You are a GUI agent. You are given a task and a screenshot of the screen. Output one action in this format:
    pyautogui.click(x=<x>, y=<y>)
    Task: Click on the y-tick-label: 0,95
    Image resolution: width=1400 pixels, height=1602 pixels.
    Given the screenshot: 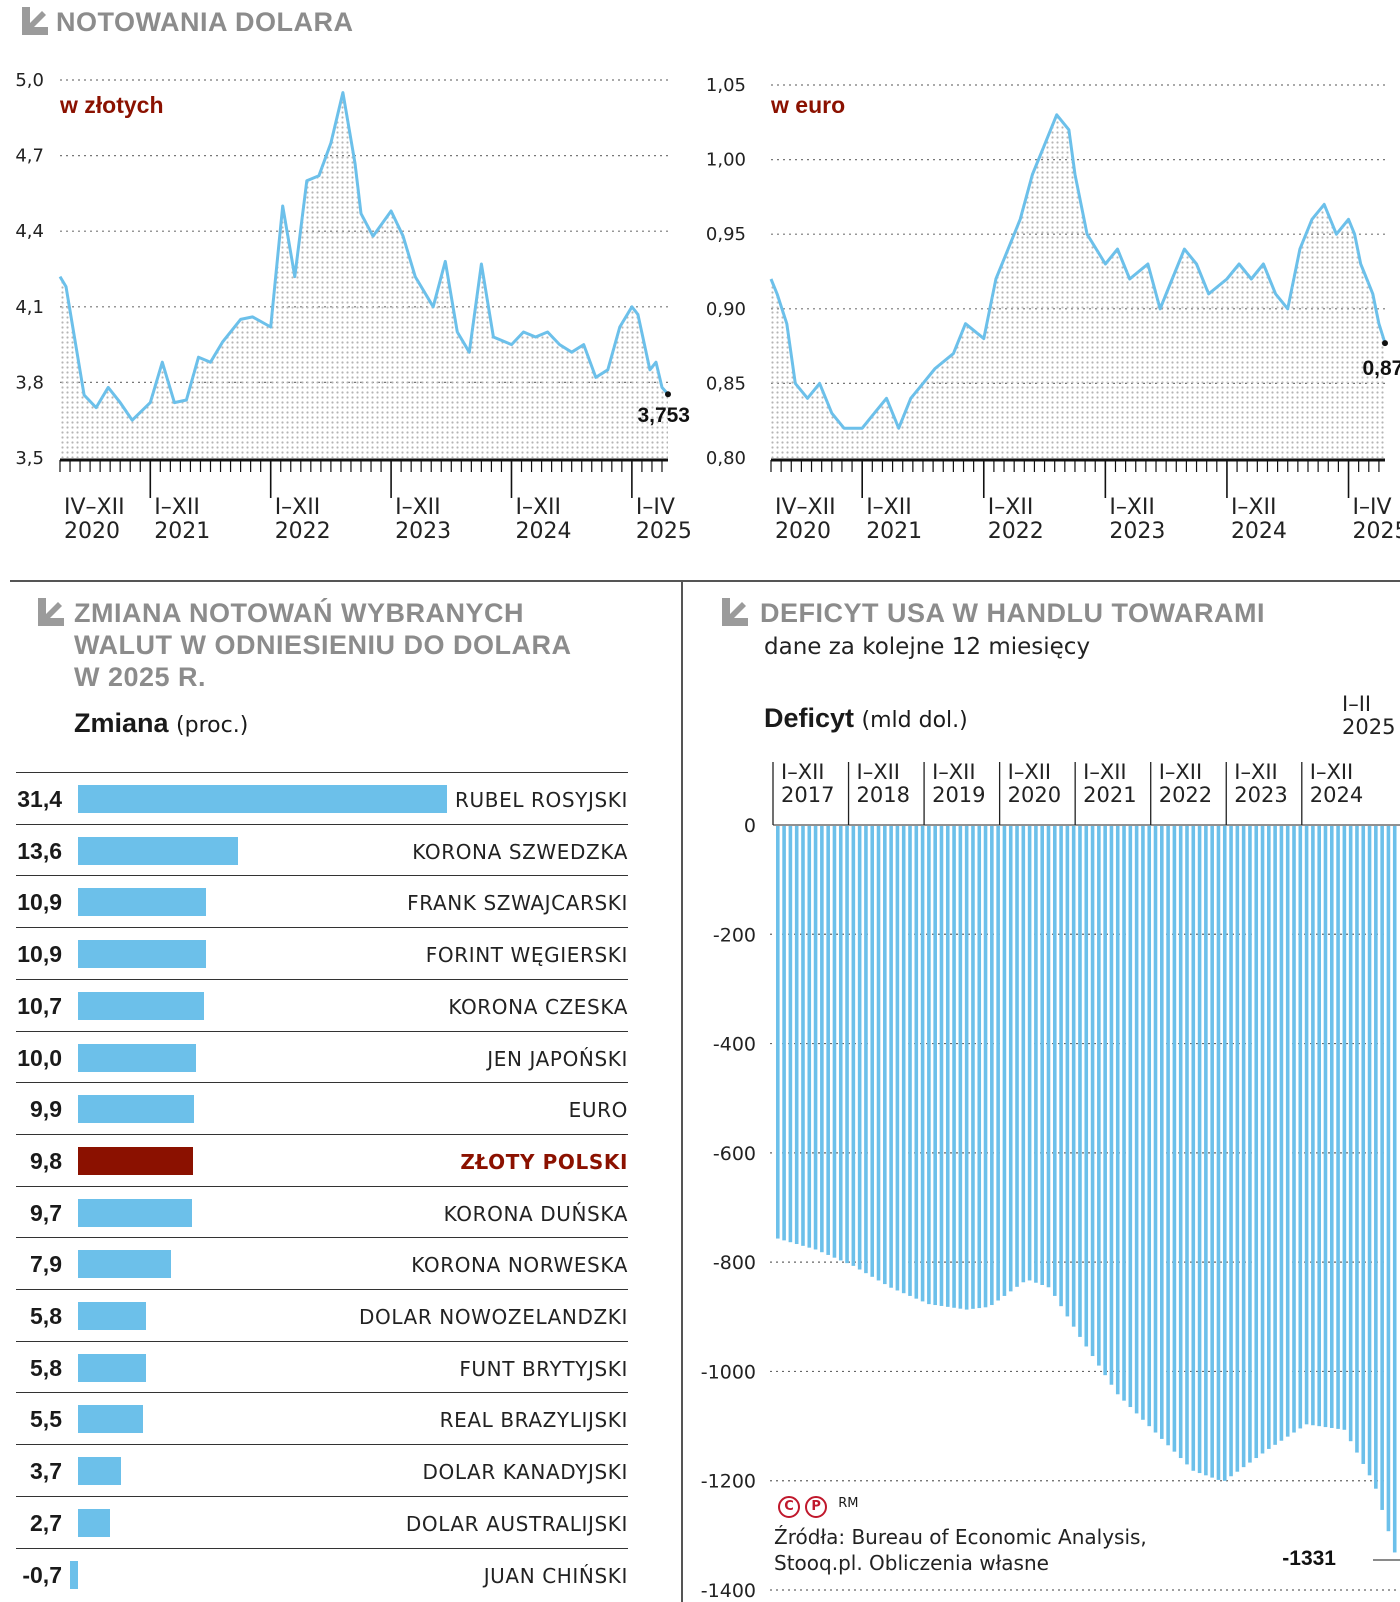 What is the action you would take?
    pyautogui.click(x=726, y=234)
    